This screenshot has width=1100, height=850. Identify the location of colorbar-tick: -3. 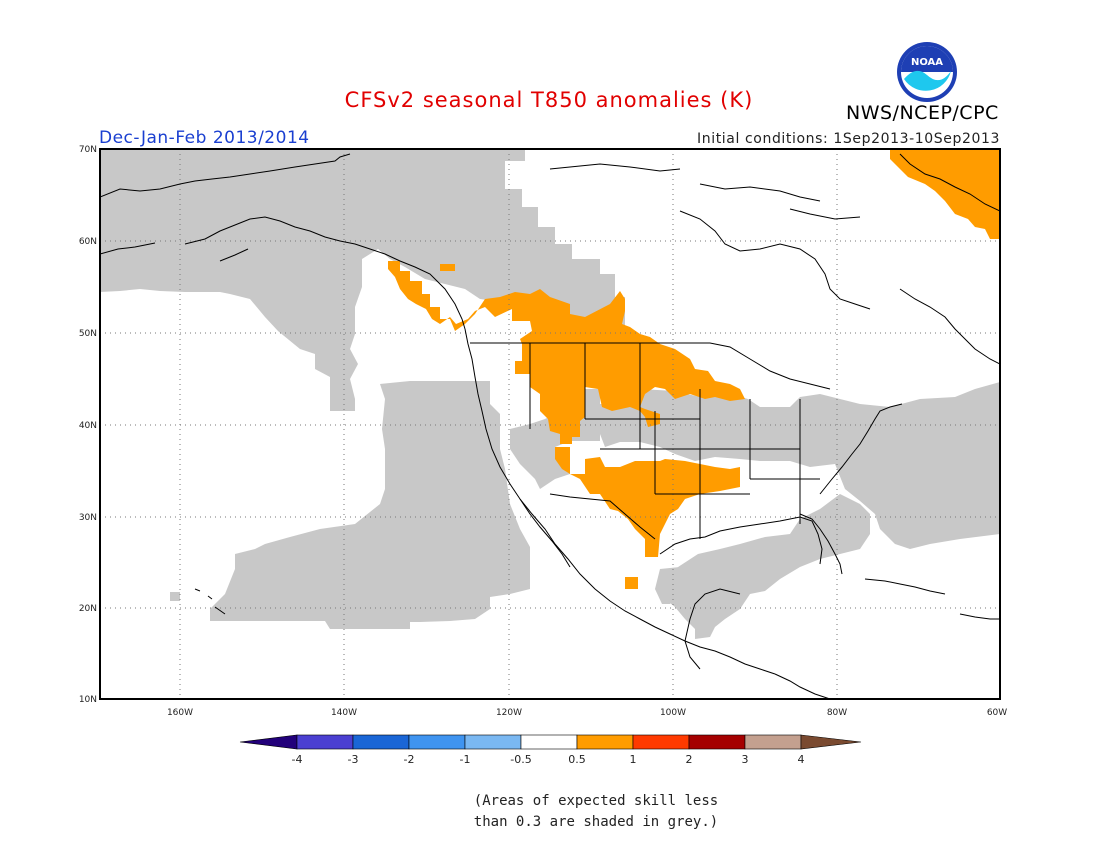
(353, 759).